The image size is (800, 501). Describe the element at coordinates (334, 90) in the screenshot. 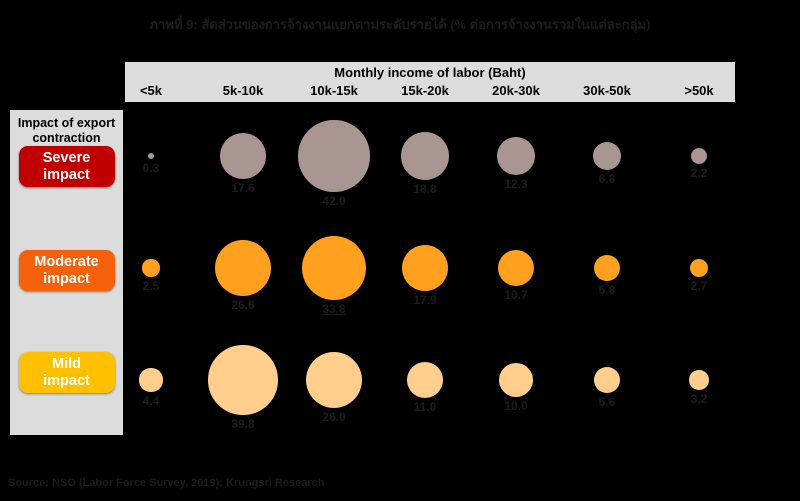

I see `income-column-label: 10k-15k` at that location.